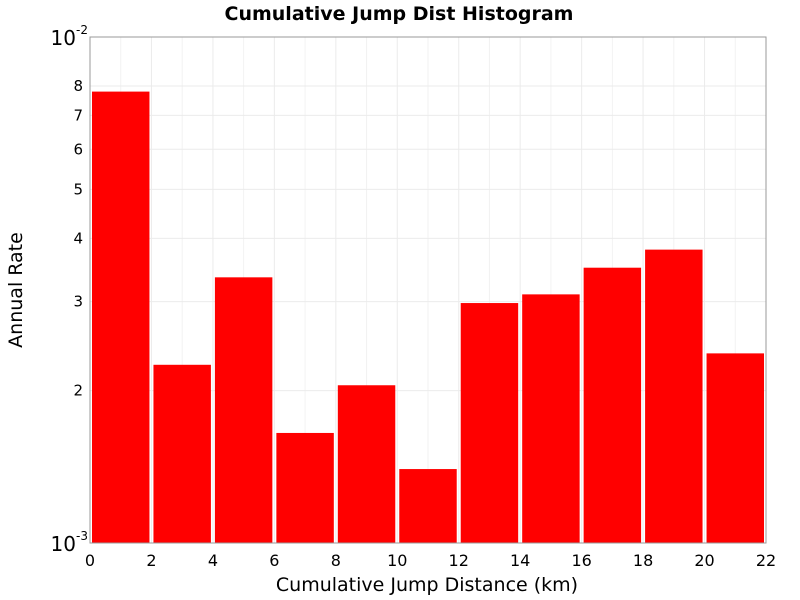  I want to click on x-tick-label: 16, so click(581, 560).